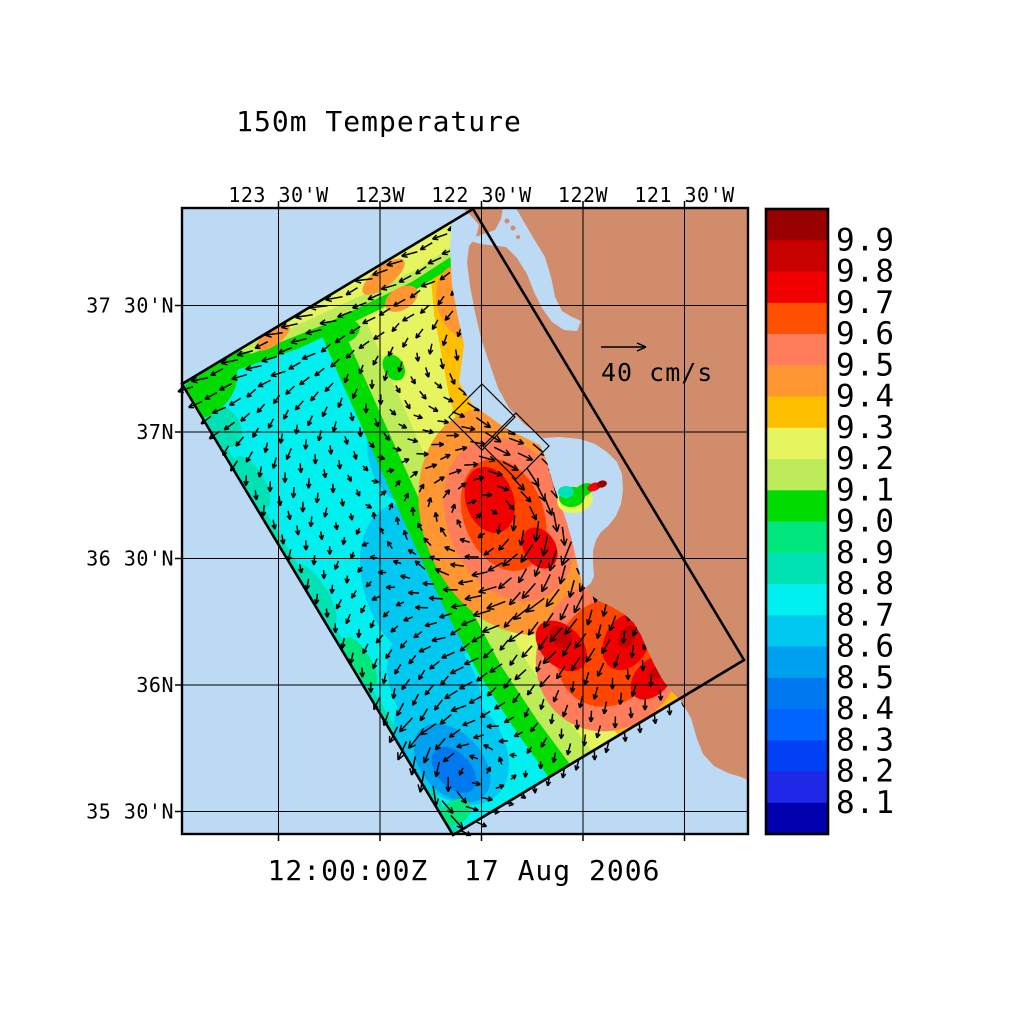  I want to click on colorbar-label: 9.8, so click(865, 272).